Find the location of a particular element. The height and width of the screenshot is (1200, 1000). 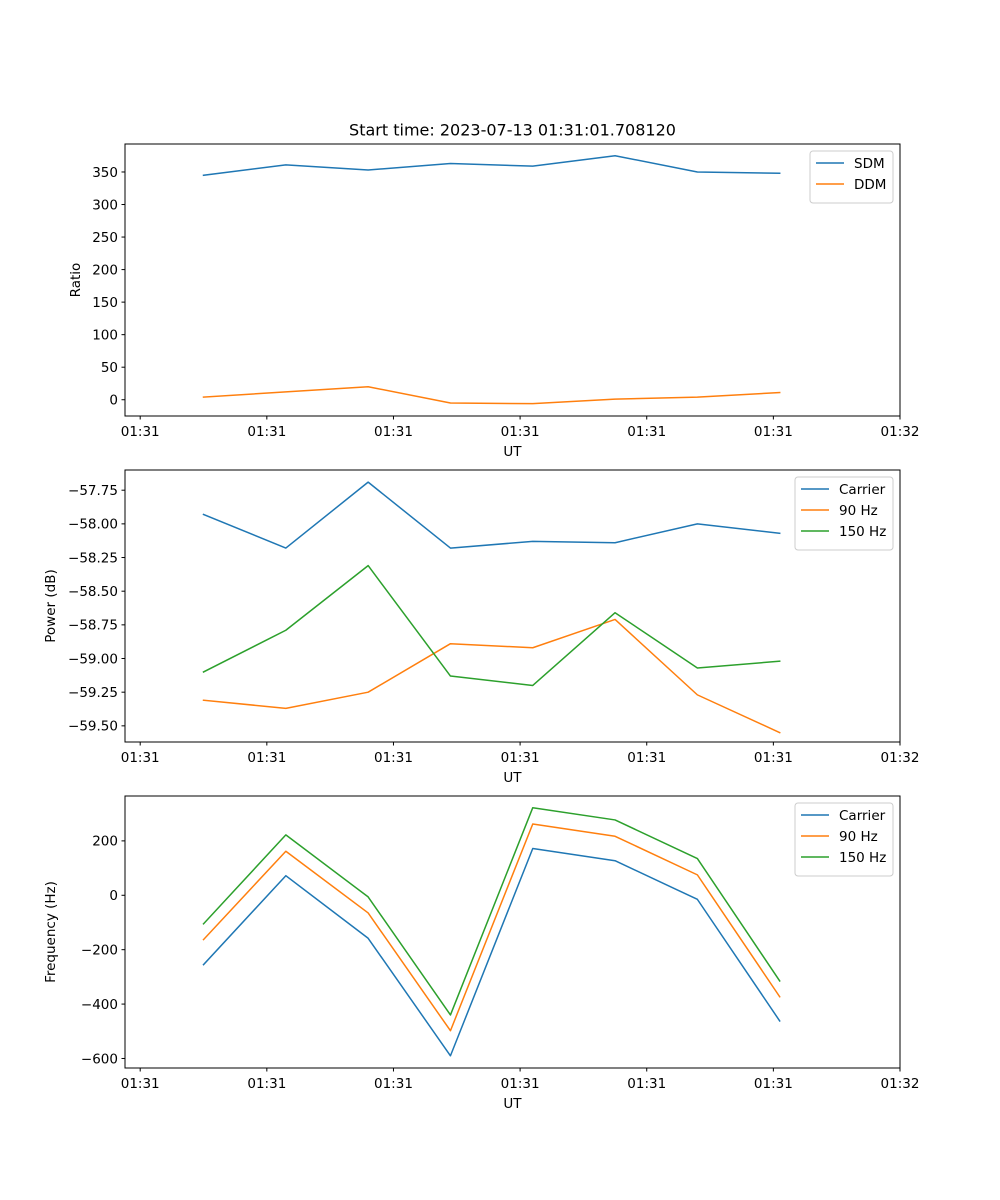

y-tick-label: −200 is located at coordinates (99, 950).